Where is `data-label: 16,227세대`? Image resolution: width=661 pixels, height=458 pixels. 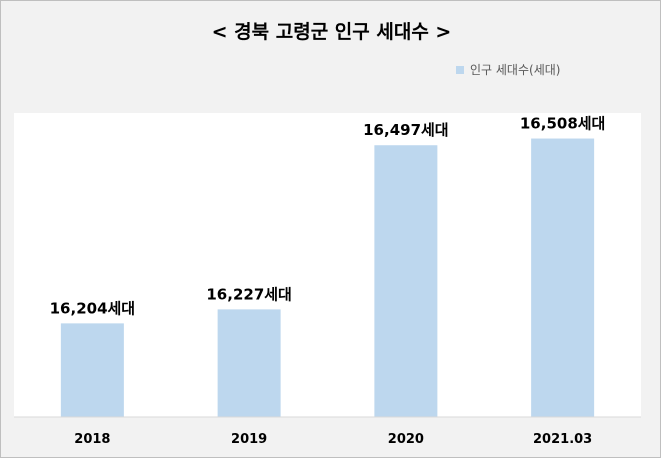
data-label: 16,227세대 is located at coordinates (248, 294).